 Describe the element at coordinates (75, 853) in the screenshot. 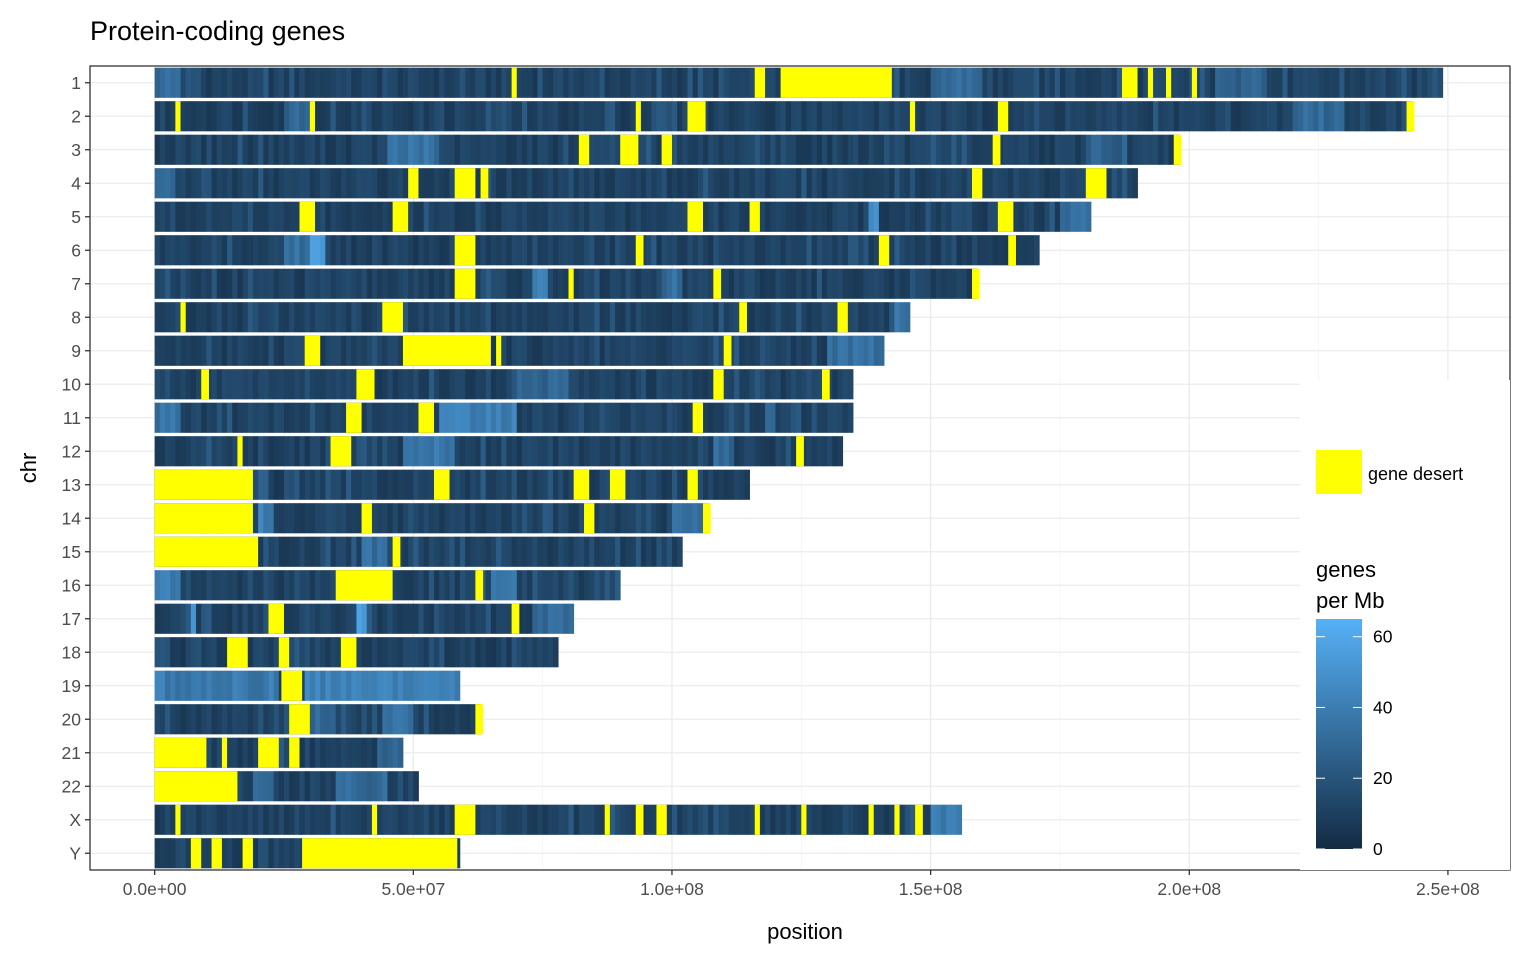

I see `y-tick-label: Y` at that location.